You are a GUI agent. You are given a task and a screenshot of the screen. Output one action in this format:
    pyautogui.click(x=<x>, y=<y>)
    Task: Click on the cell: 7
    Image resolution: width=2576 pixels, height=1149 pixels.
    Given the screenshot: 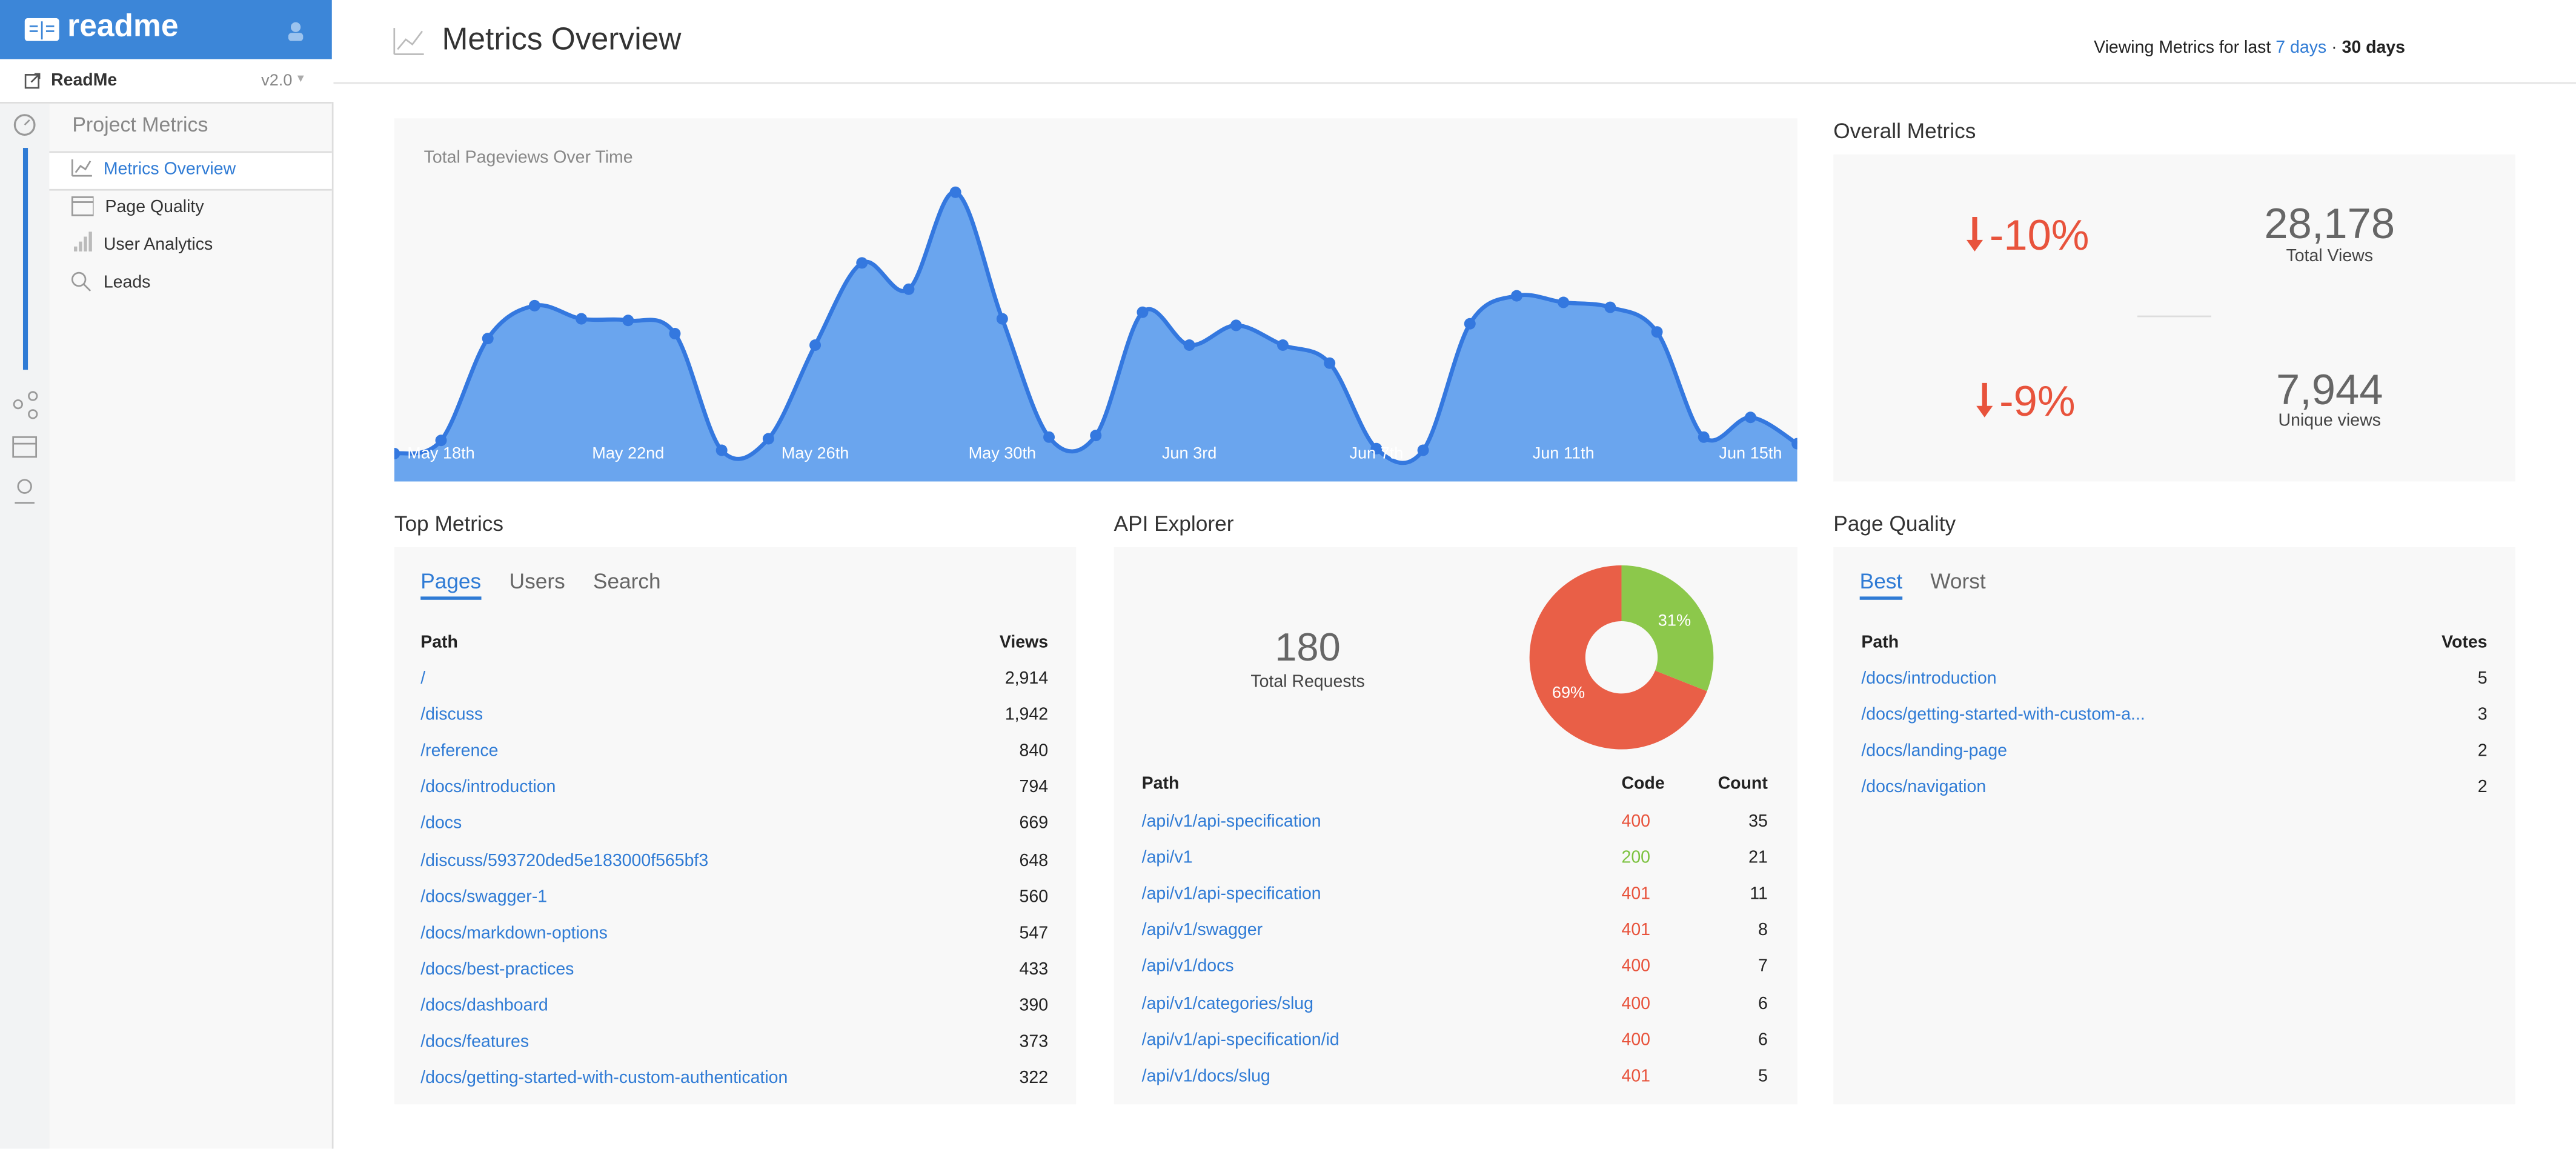 What is the action you would take?
    pyautogui.click(x=1763, y=967)
    